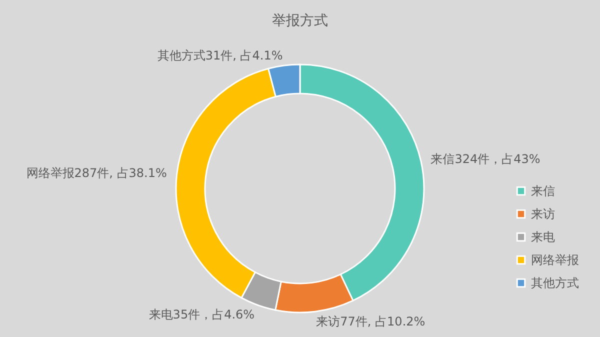  What do you see at coordinates (543, 191) in the screenshot?
I see `legend-label: 来信` at bounding box center [543, 191].